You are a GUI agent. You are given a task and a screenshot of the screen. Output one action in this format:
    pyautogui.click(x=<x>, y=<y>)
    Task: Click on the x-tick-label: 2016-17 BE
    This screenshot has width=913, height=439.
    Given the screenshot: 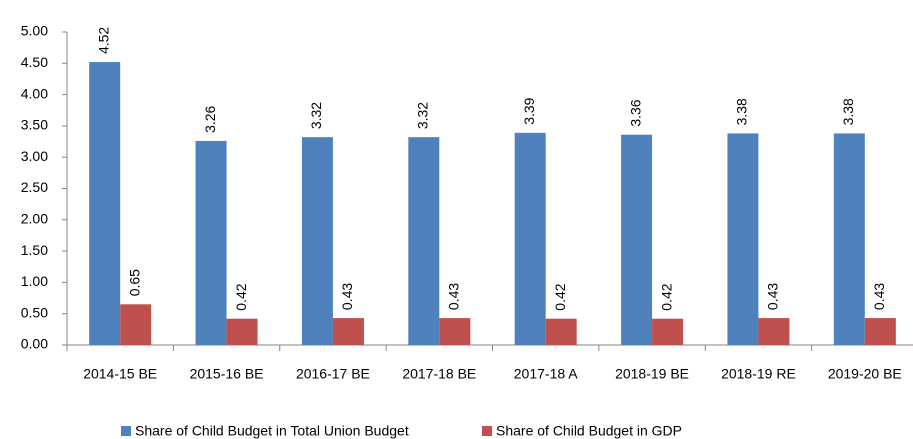 What is the action you would take?
    pyautogui.click(x=333, y=374)
    